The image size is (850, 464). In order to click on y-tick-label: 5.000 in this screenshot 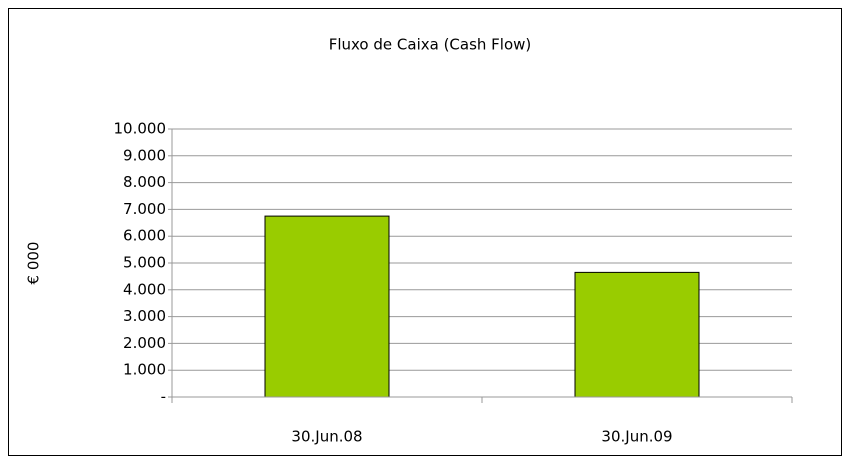, I will do `click(144, 263)`.